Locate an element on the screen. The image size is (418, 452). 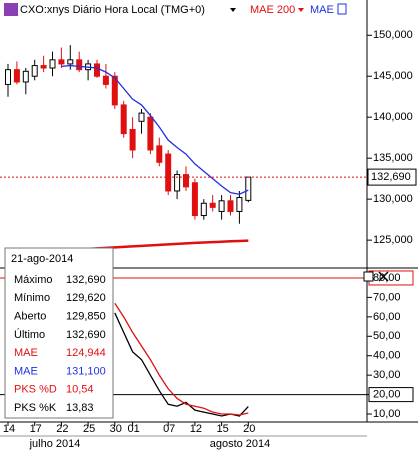
x-group-label: julho 2014 is located at coordinates (55, 444).